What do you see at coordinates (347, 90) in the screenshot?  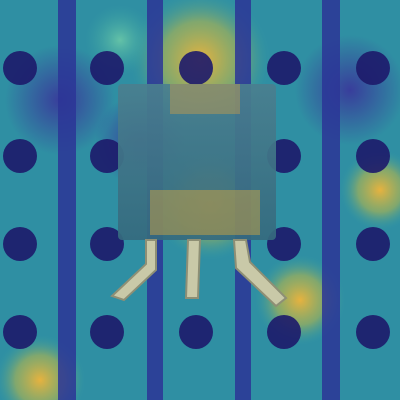 I see `heat-blob-low` at bounding box center [347, 90].